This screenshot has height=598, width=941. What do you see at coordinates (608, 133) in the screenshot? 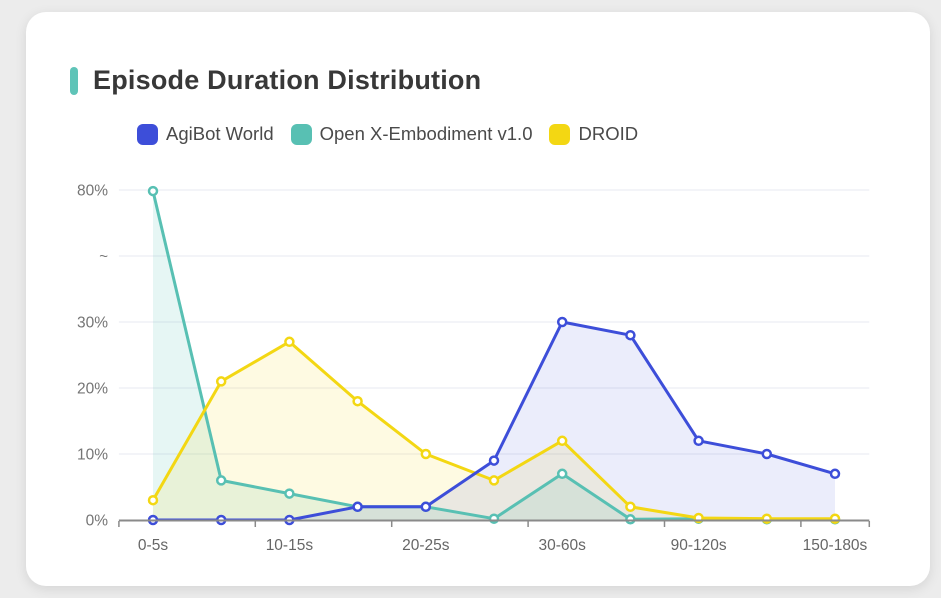
I see `legend-label-droid: DROID` at bounding box center [608, 133].